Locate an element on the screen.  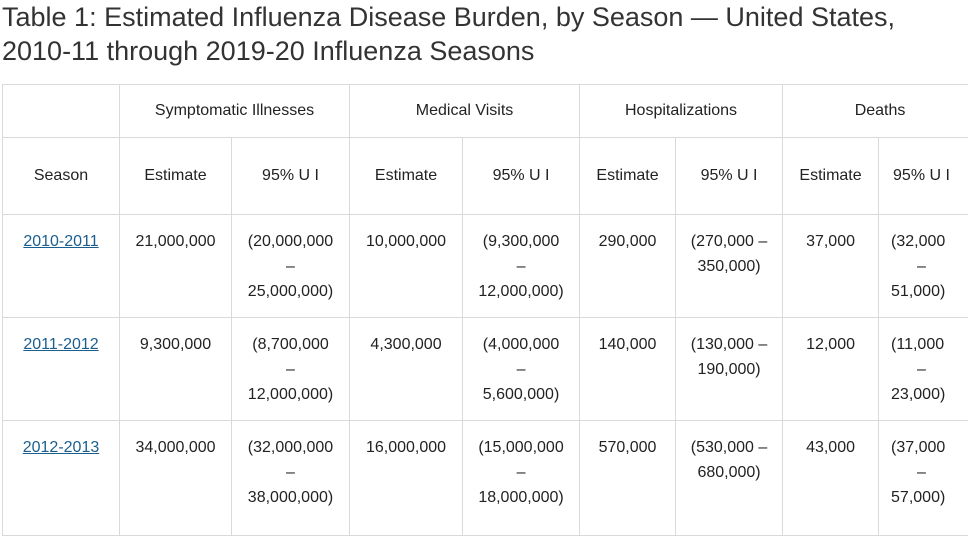
estimate-cell: 9,300,000 is located at coordinates (176, 369).